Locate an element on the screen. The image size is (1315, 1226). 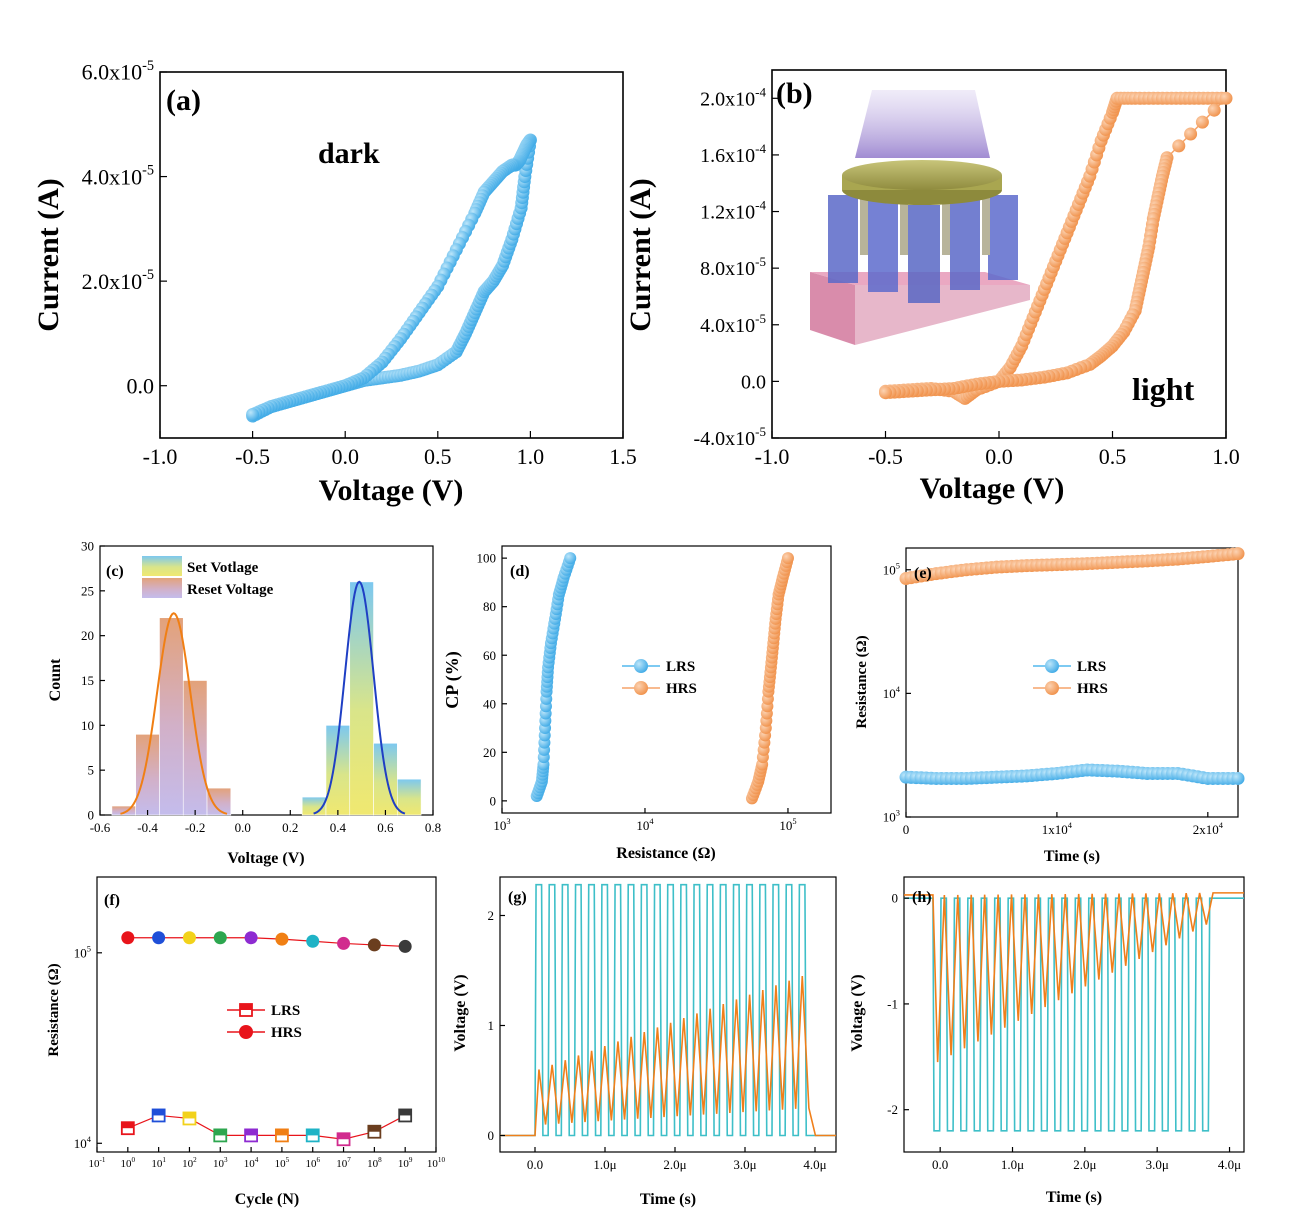
panel-b-label: (b) is located at coordinates (794, 93).